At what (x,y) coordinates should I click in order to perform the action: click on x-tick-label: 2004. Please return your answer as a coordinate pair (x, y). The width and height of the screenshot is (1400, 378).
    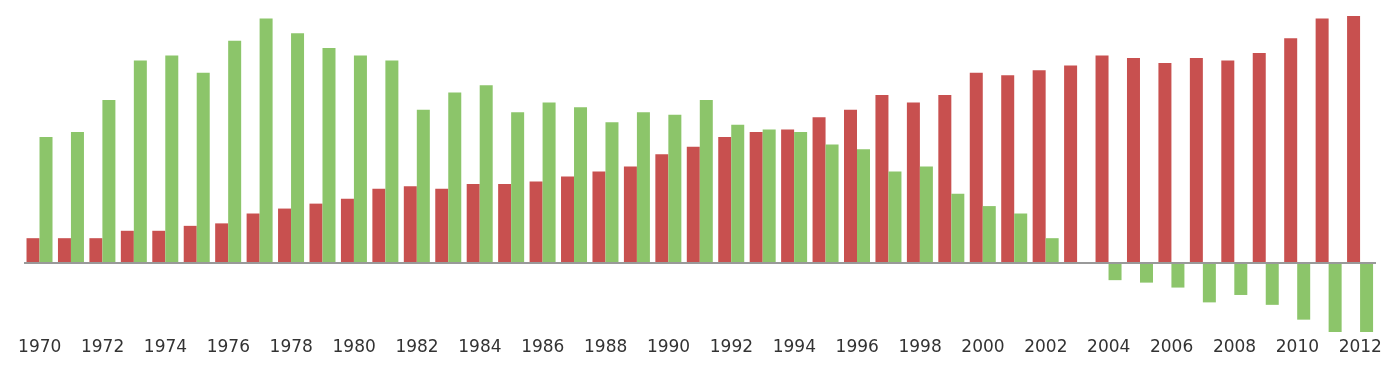
    Looking at the image, I should click on (1109, 346).